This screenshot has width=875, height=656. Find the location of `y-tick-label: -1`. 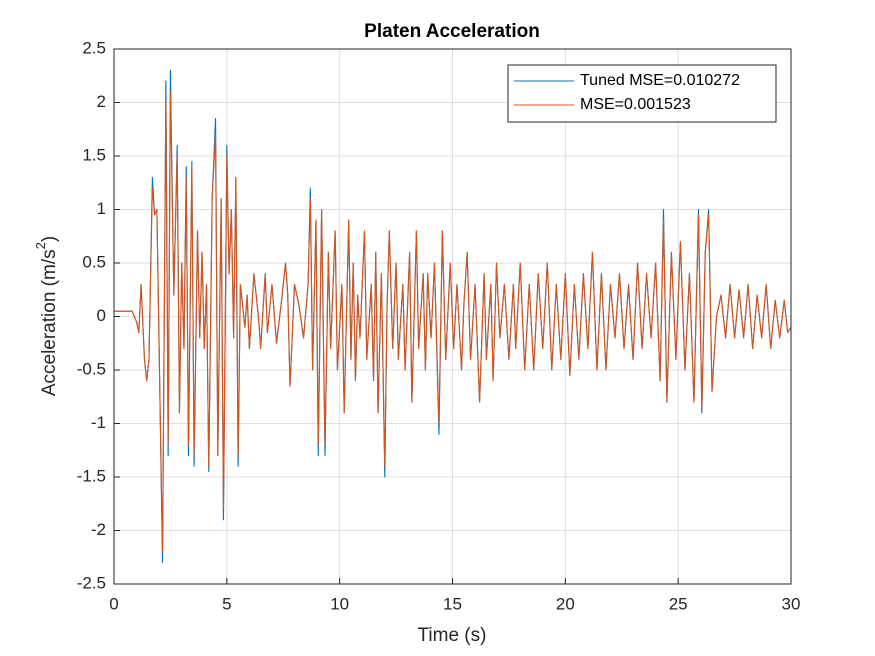

y-tick-label: -1 is located at coordinates (98, 422).